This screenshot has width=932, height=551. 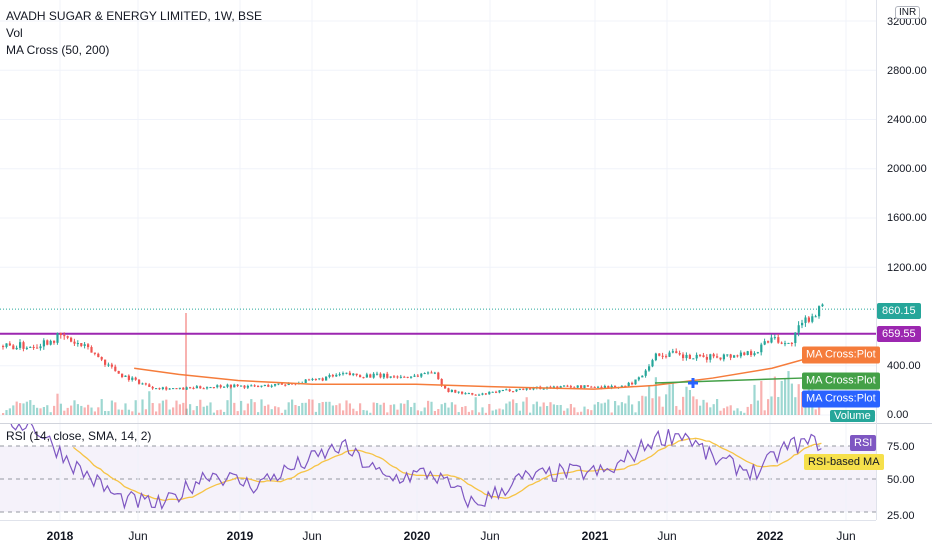 What do you see at coordinates (79, 436) in the screenshot?
I see `rsi-legend-label: RSI (14, close, SMA, 14, 2)` at bounding box center [79, 436].